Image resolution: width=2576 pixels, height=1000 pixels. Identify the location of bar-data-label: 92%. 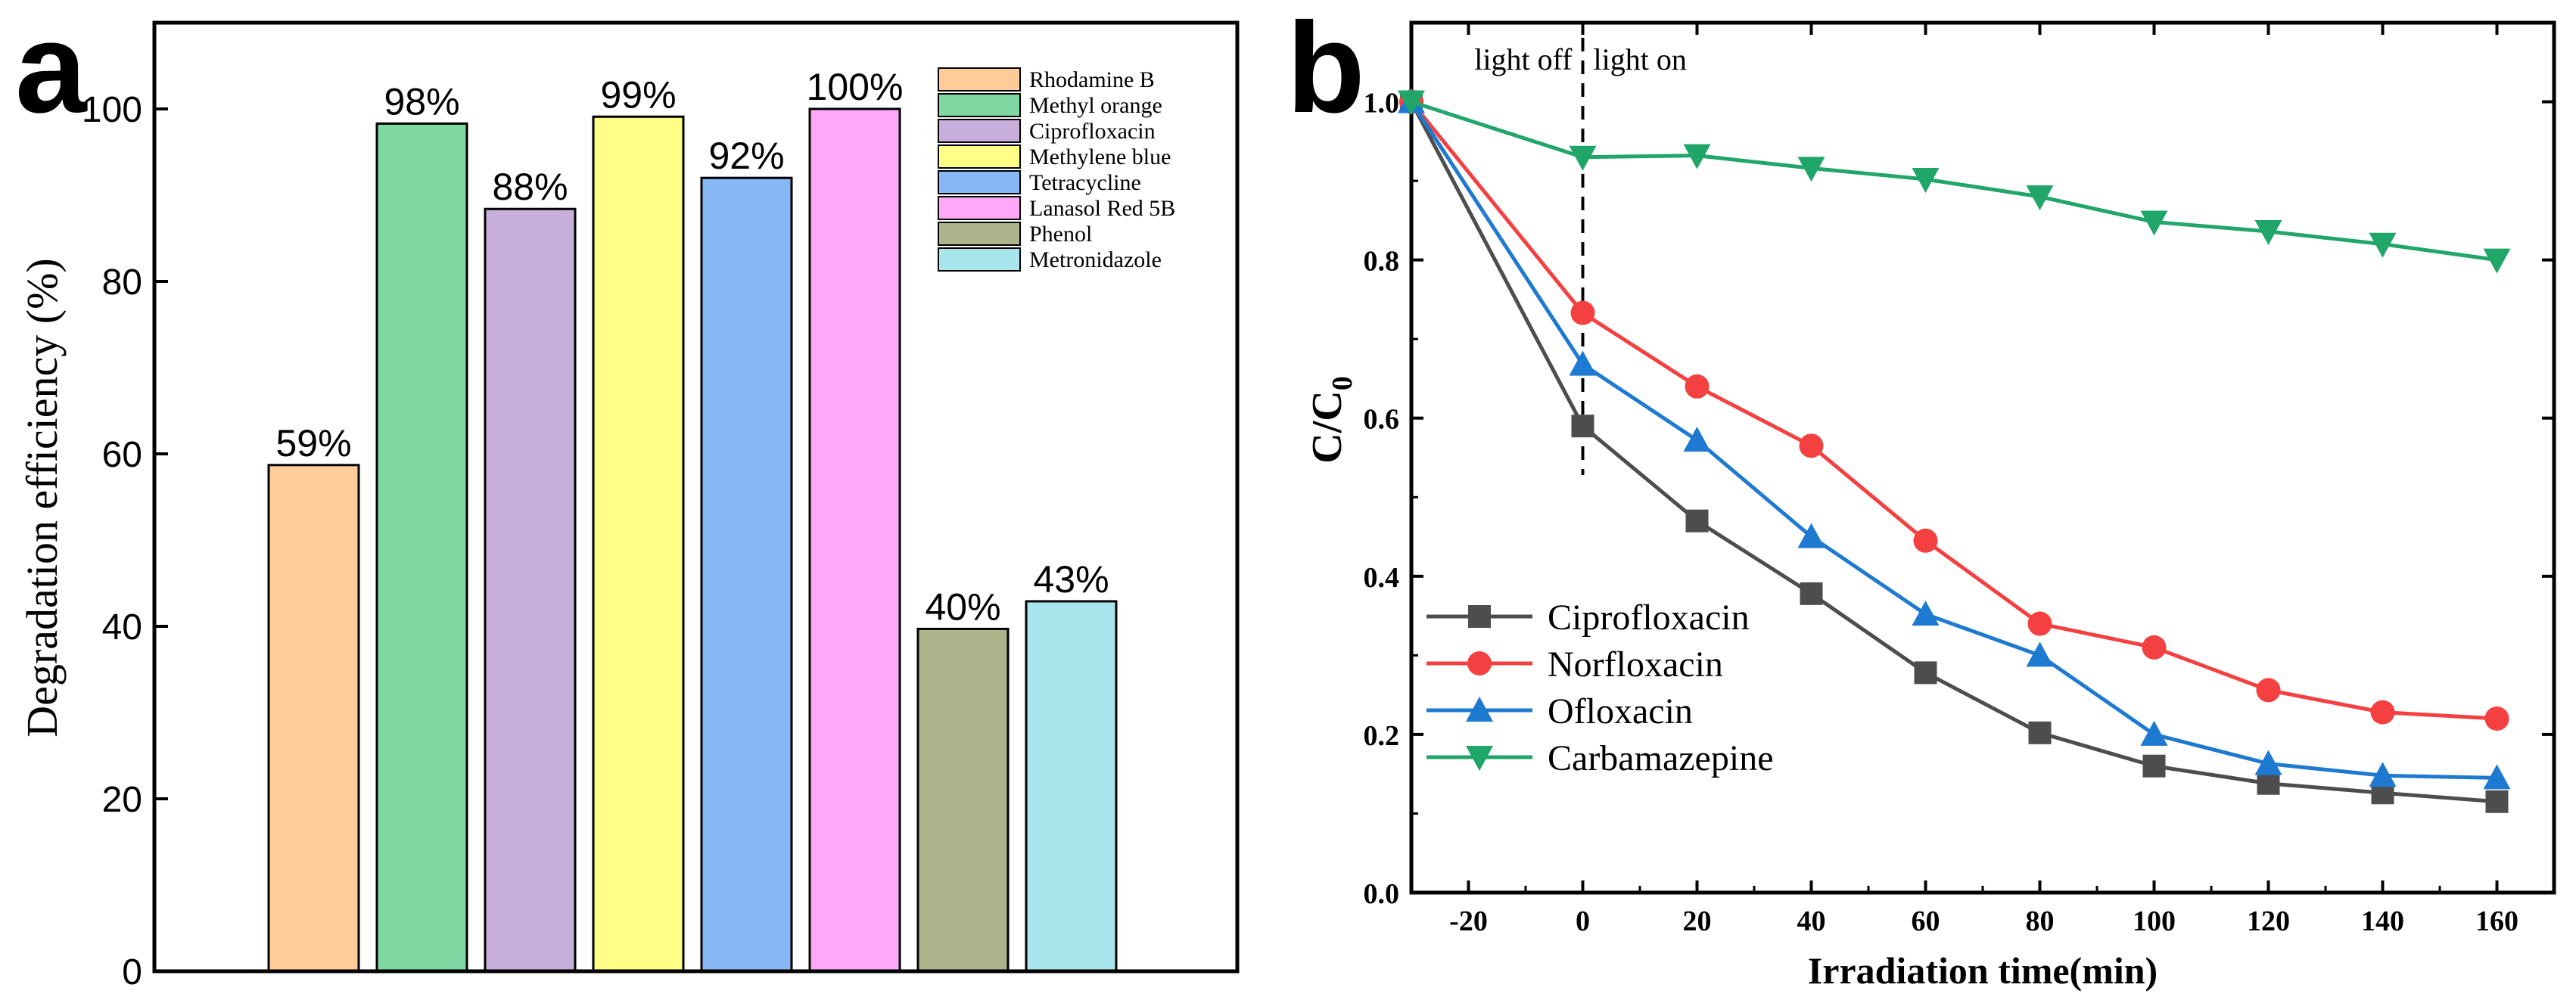
(746, 156).